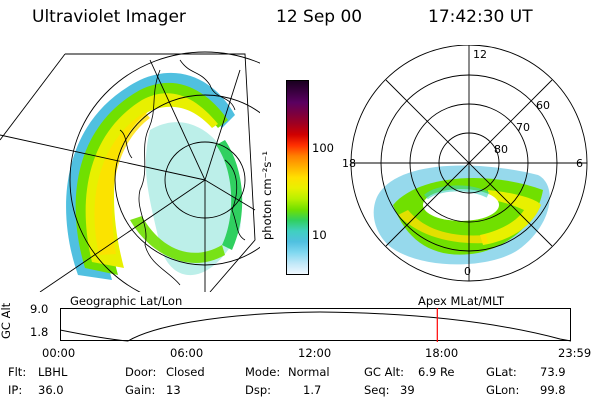 Image resolution: width=600 pixels, height=400 pixels. I want to click on colorbar-tick-100: 100, so click(323, 148).